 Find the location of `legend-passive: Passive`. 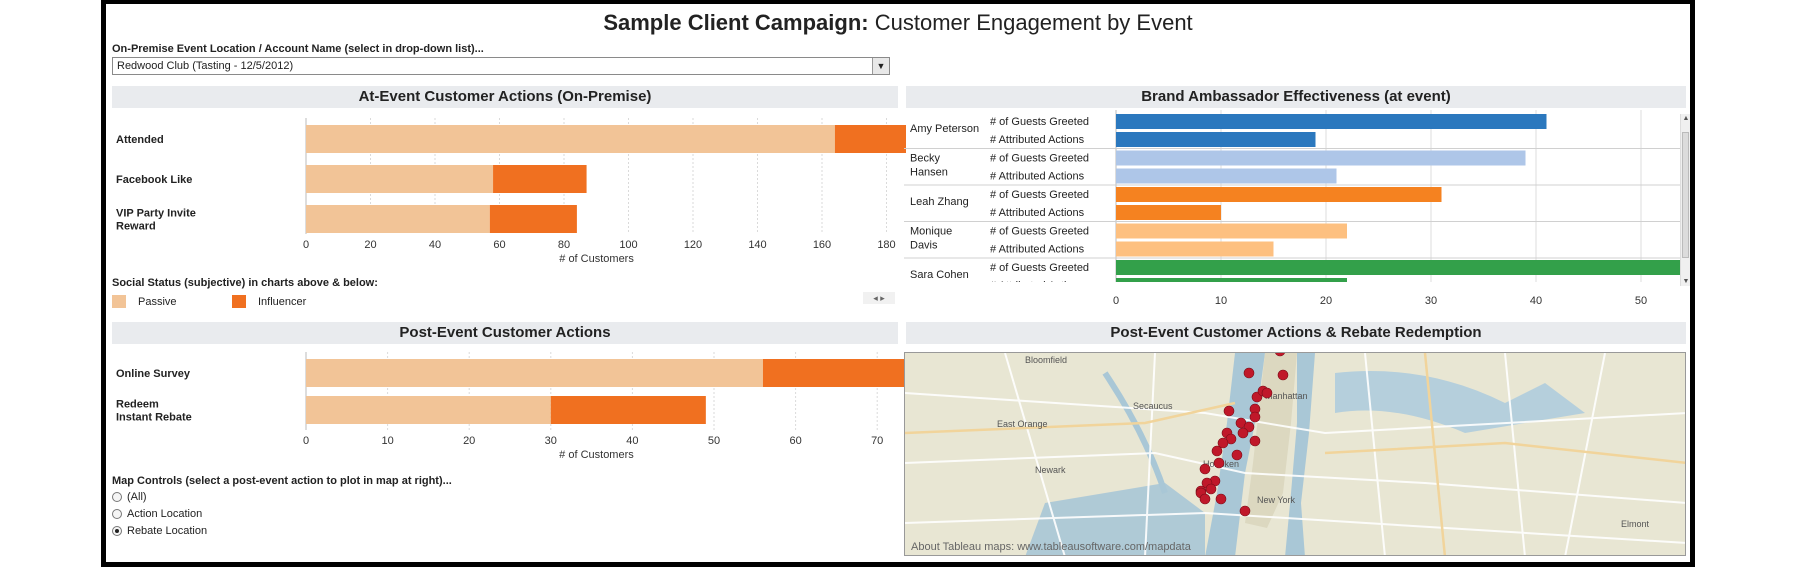

legend-passive: Passive is located at coordinates (144, 301).